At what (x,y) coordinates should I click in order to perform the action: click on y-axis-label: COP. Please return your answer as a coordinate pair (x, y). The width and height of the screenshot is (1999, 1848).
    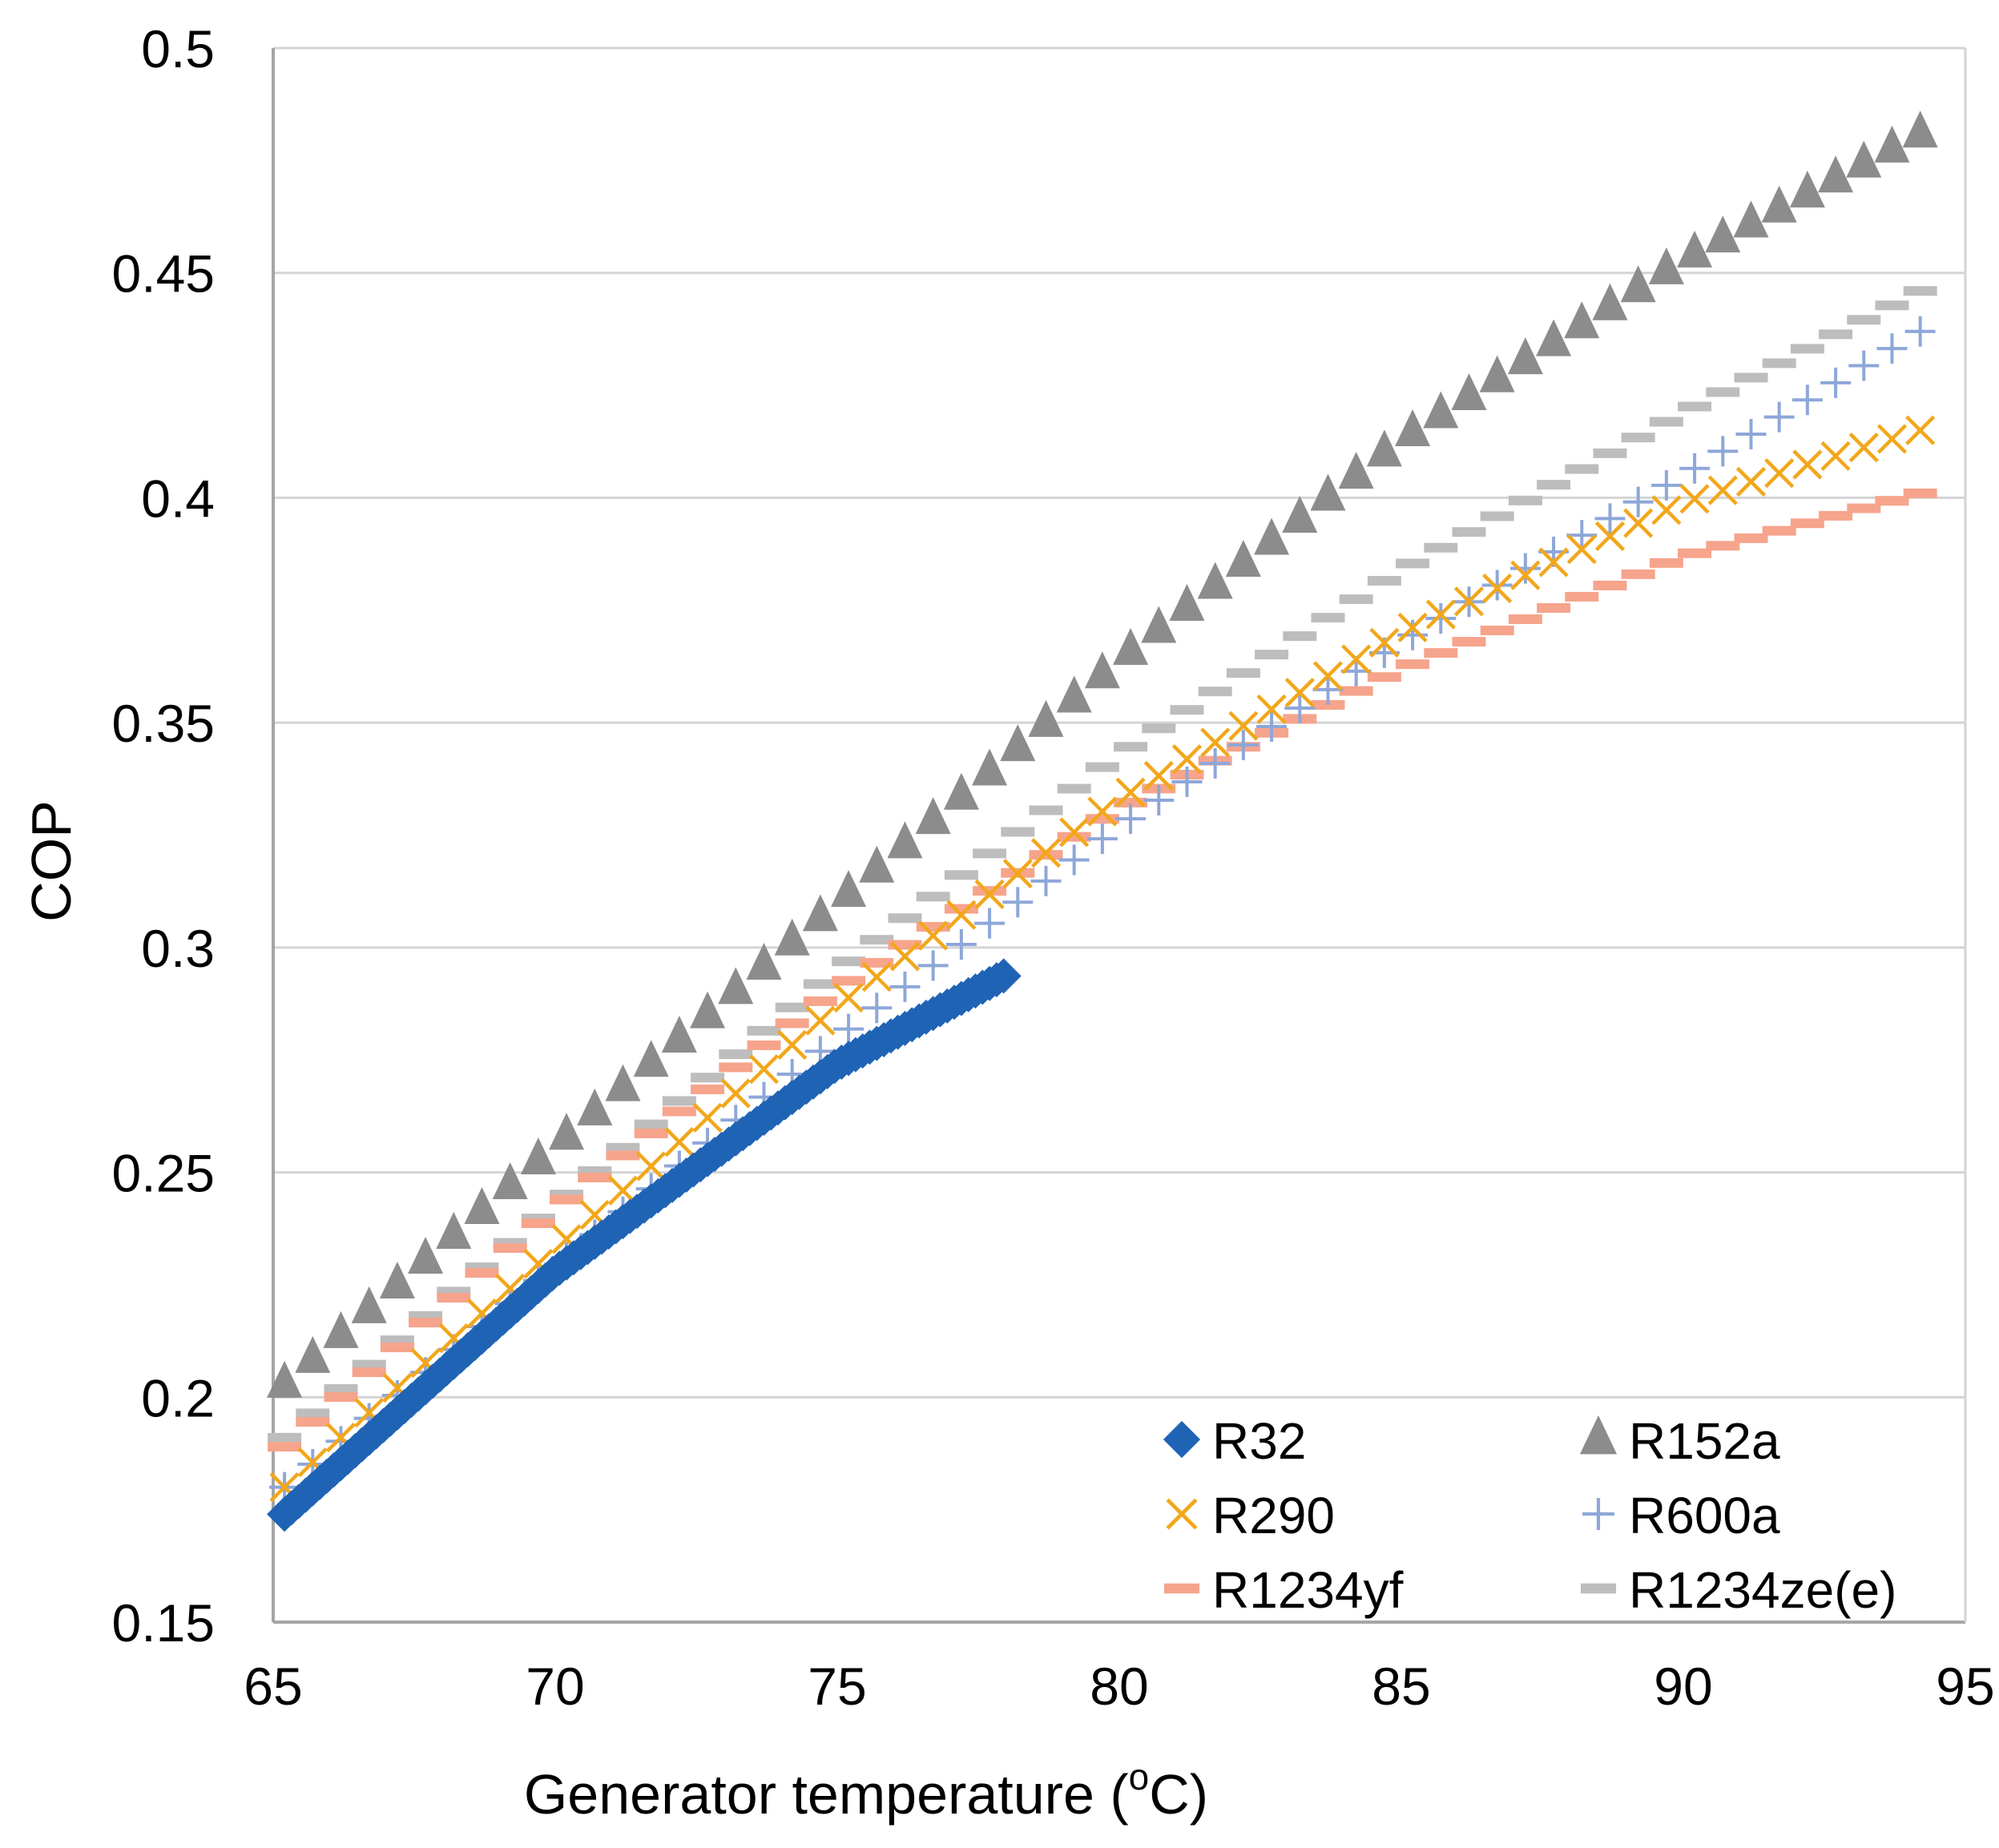
    Looking at the image, I should click on (51, 861).